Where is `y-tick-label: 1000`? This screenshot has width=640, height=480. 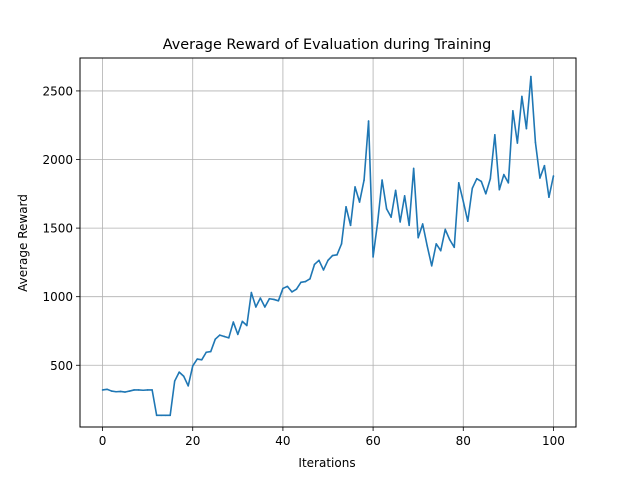
y-tick-label: 1000 is located at coordinates (57, 297).